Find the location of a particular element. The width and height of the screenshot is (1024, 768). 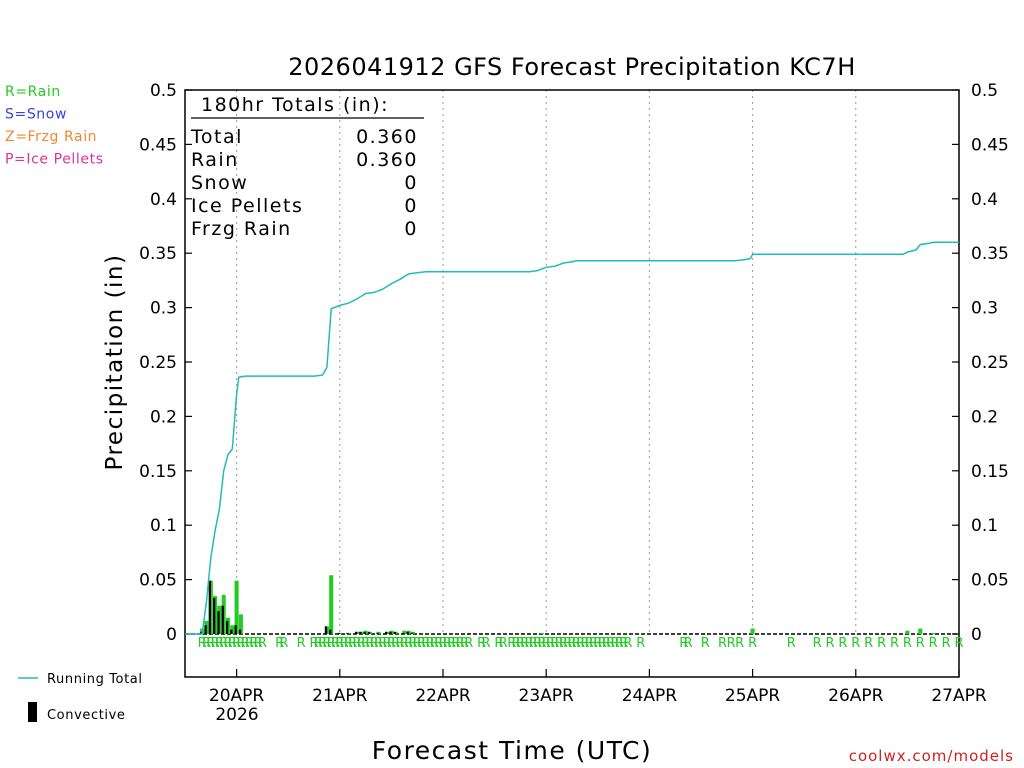

y-tick-label-left: 0.1 is located at coordinates (163, 526).